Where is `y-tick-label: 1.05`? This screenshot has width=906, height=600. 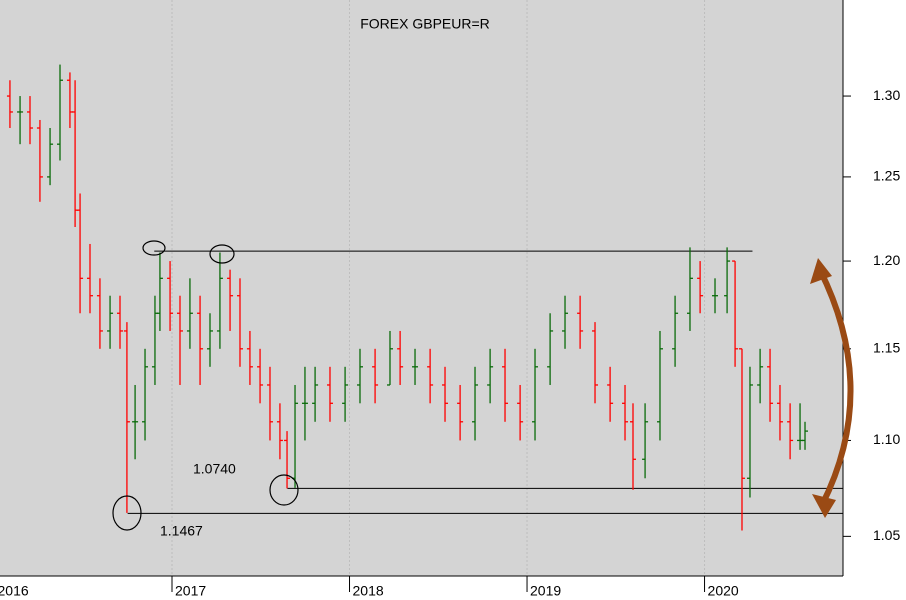 y-tick-label: 1.05 is located at coordinates (886, 535).